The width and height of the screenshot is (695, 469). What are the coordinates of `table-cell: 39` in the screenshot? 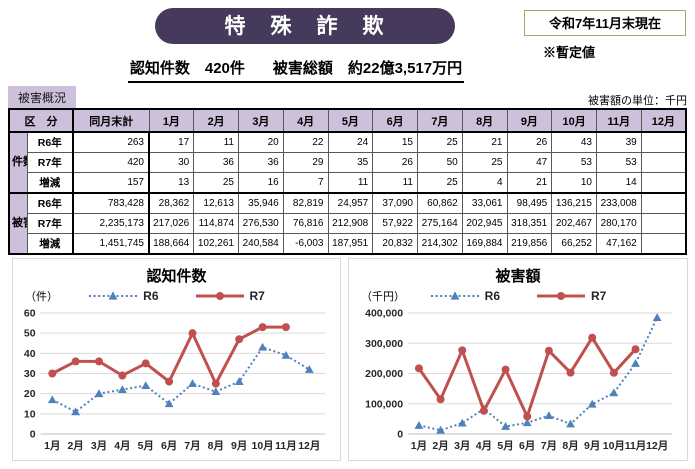 It's located at (619, 142).